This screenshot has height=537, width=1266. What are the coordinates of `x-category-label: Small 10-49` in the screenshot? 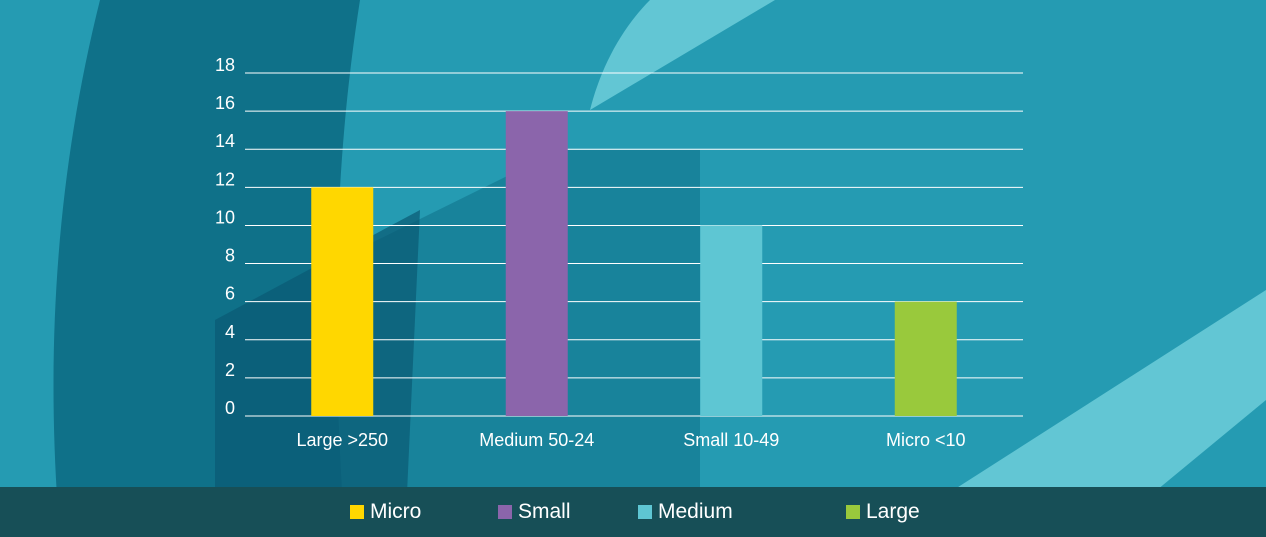 It's located at (731, 440).